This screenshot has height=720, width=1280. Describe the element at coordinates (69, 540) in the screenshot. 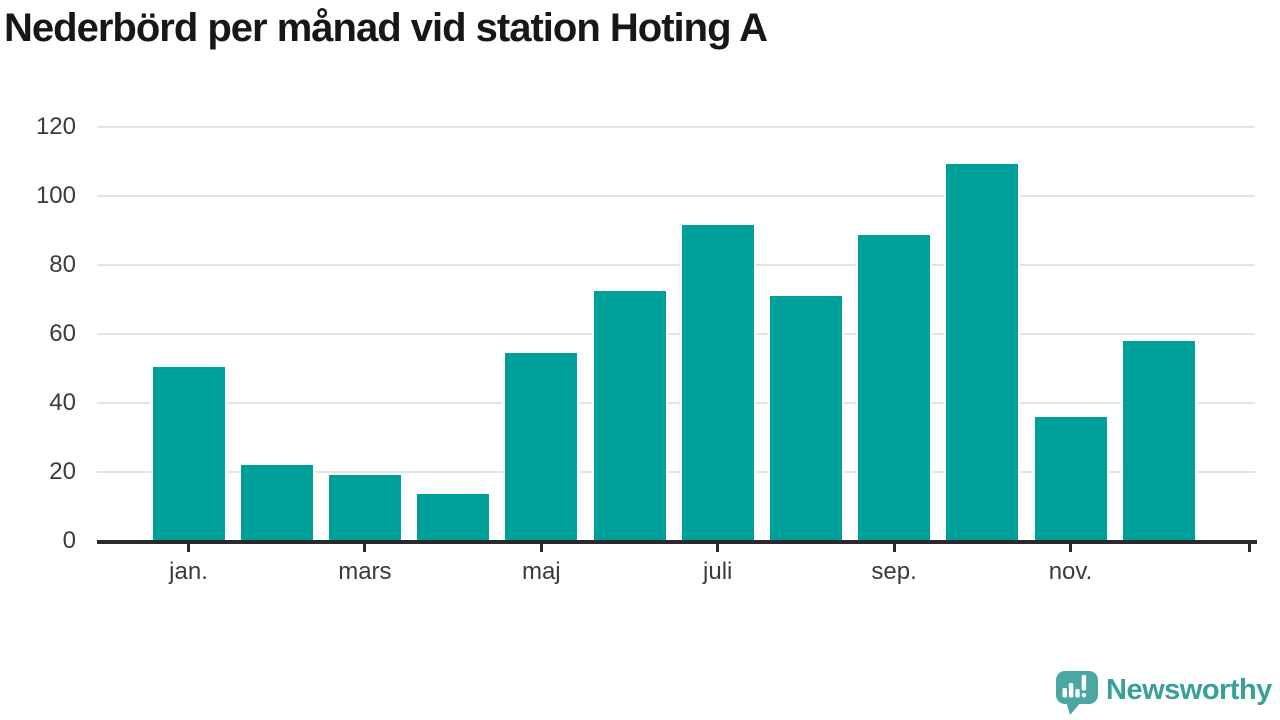

I see `y-axis-tick-label: 0` at that location.